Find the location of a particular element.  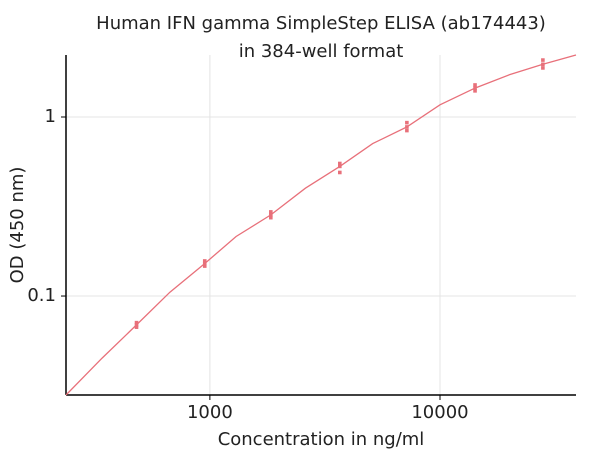

x-tick-label: 10000 is located at coordinates (439, 412).